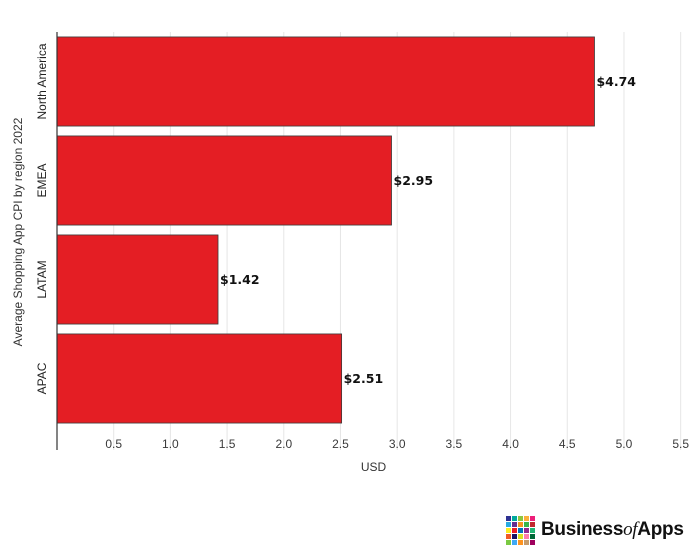 This screenshot has height=560, width=700. I want to click on x-tick-label: 4.5, so click(567, 444).